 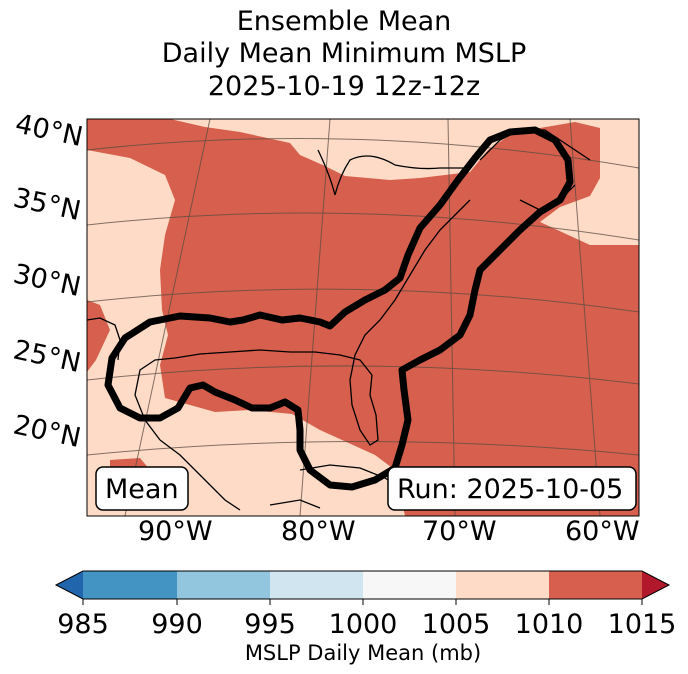 I want to click on title-line-2: Daily Mean Minimum MSLP, so click(x=344, y=53).